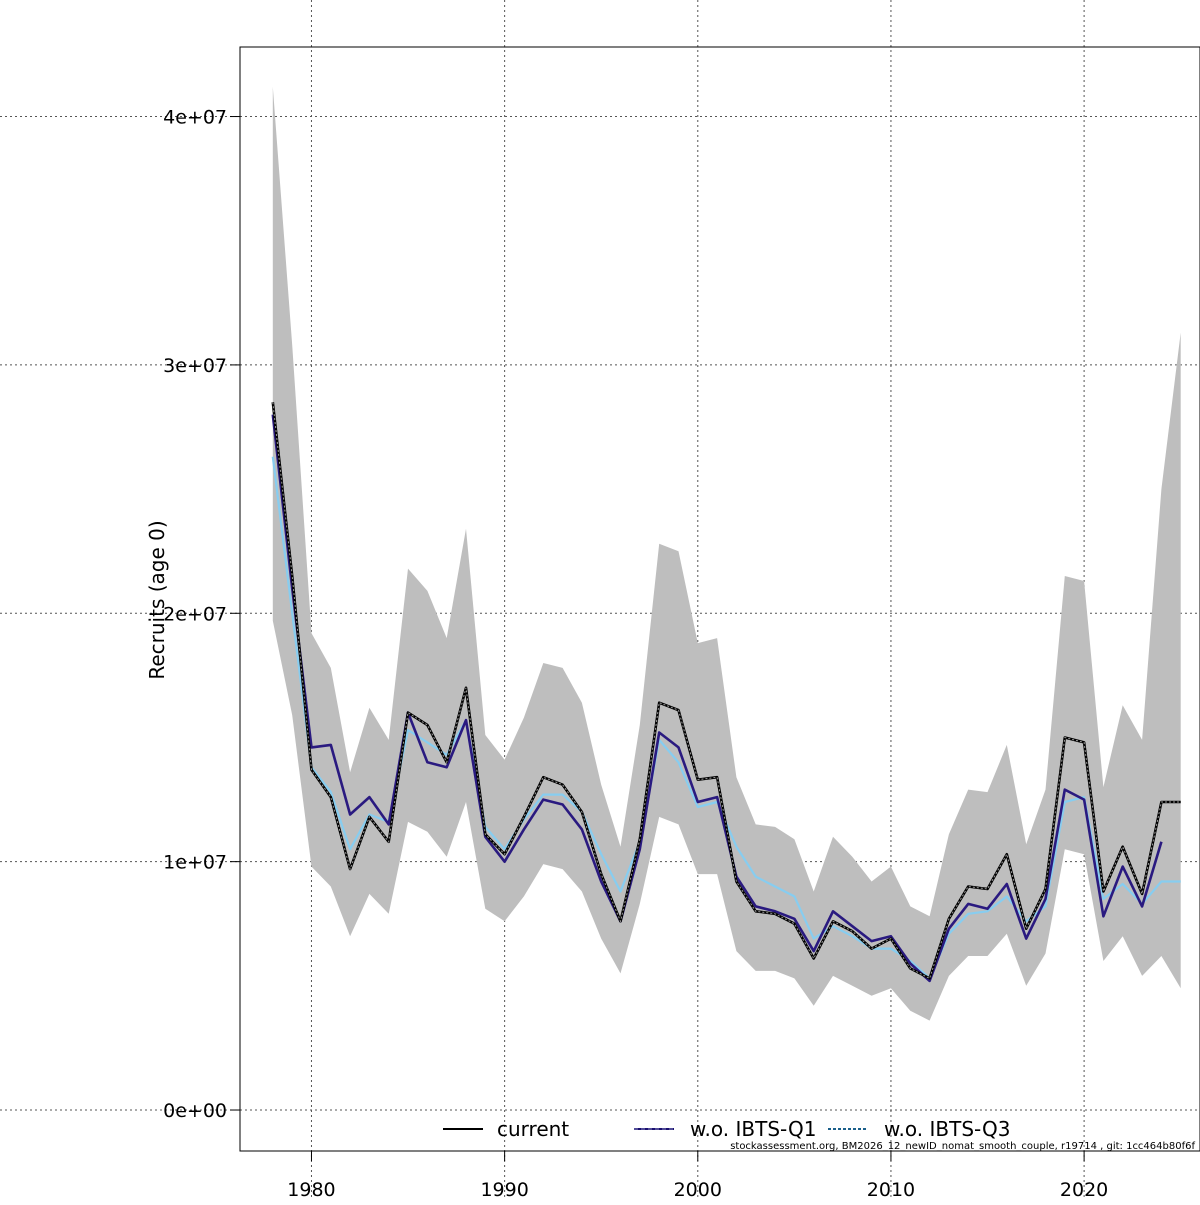 The height and width of the screenshot is (1205, 1200). I want to click on legend-label: w.o. IBTS-Q3, so click(947, 1129).